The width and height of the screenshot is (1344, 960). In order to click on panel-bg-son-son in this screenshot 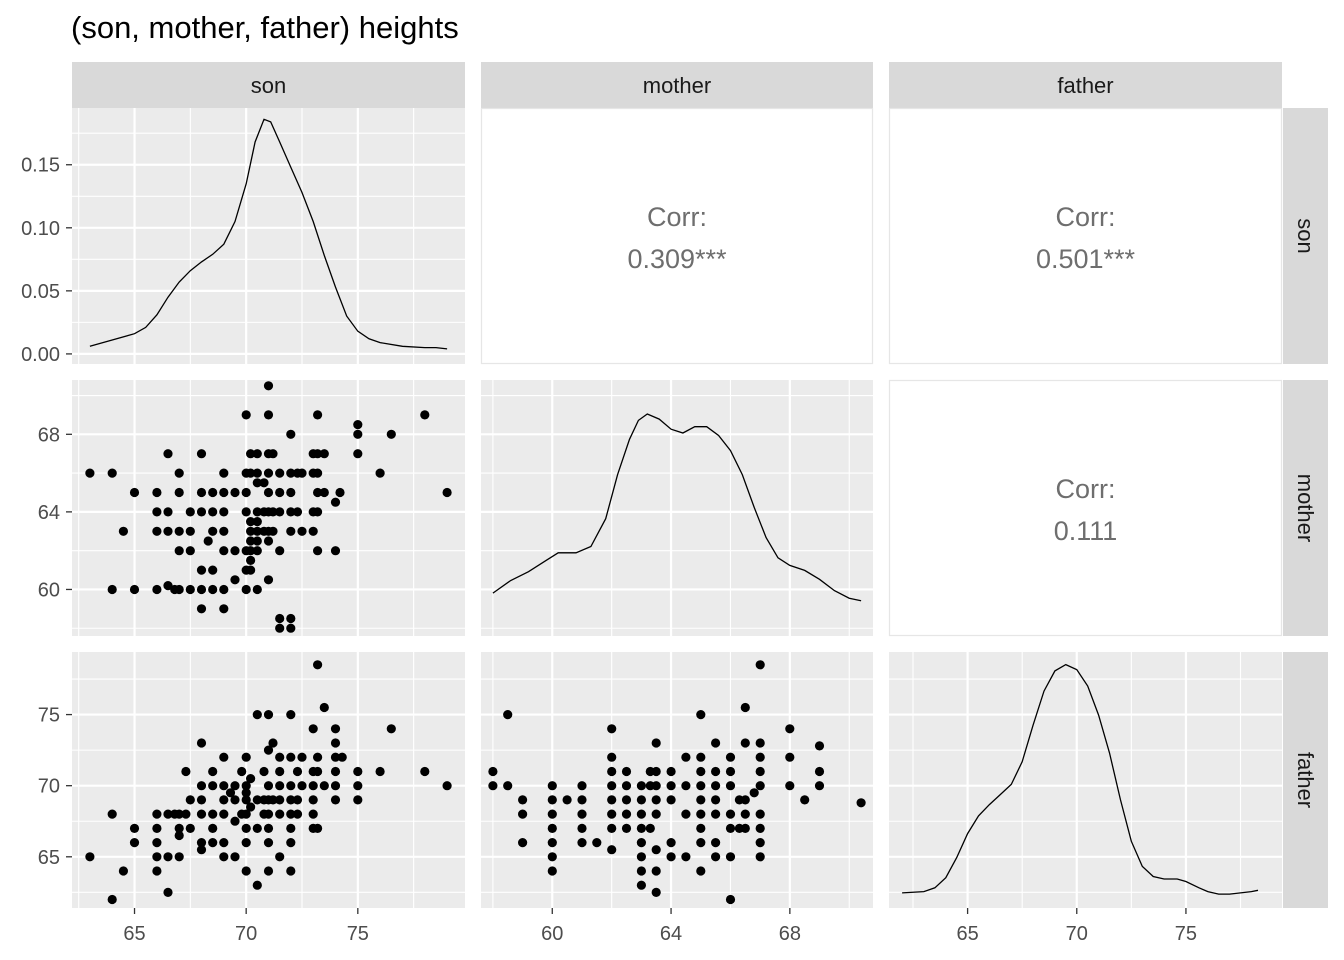, I will do `click(268, 236)`.